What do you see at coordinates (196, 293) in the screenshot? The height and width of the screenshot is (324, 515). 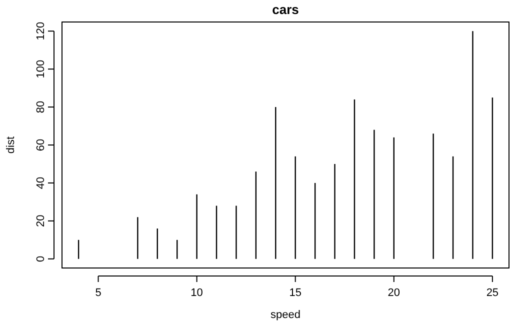 I see `x-tick-label: 10` at bounding box center [196, 293].